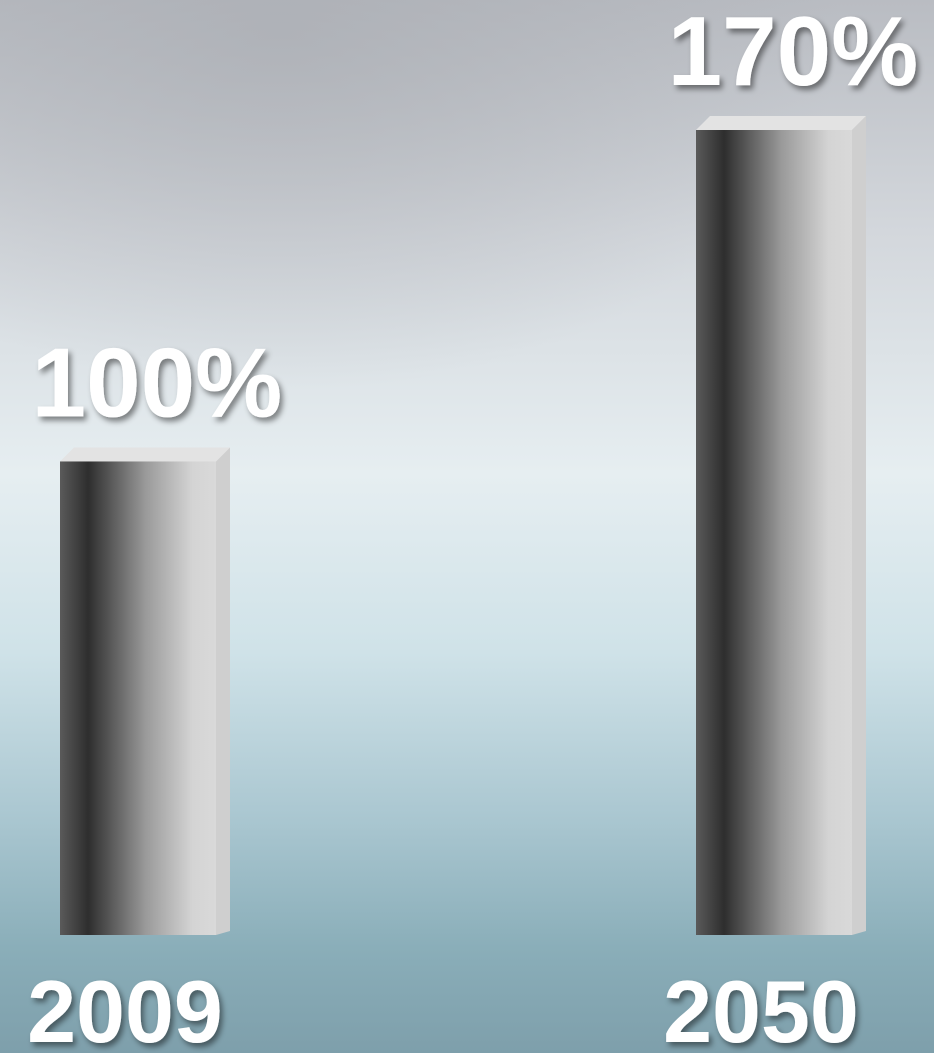 This screenshot has height=1053, width=934. I want to click on x-tick-label: 2050, so click(761, 1007).